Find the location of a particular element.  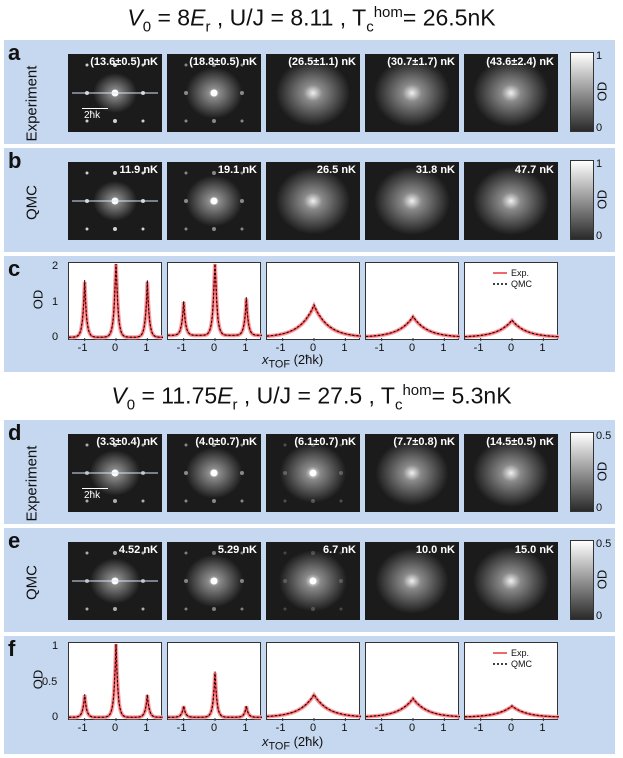

profile-c-ylabel: OD is located at coordinates (38, 299).